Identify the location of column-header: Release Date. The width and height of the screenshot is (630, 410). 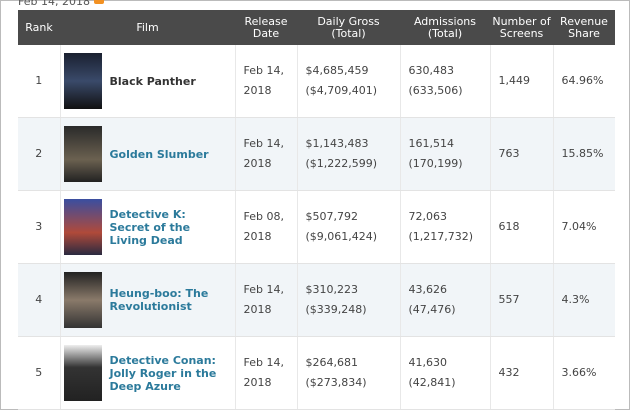
(266, 27).